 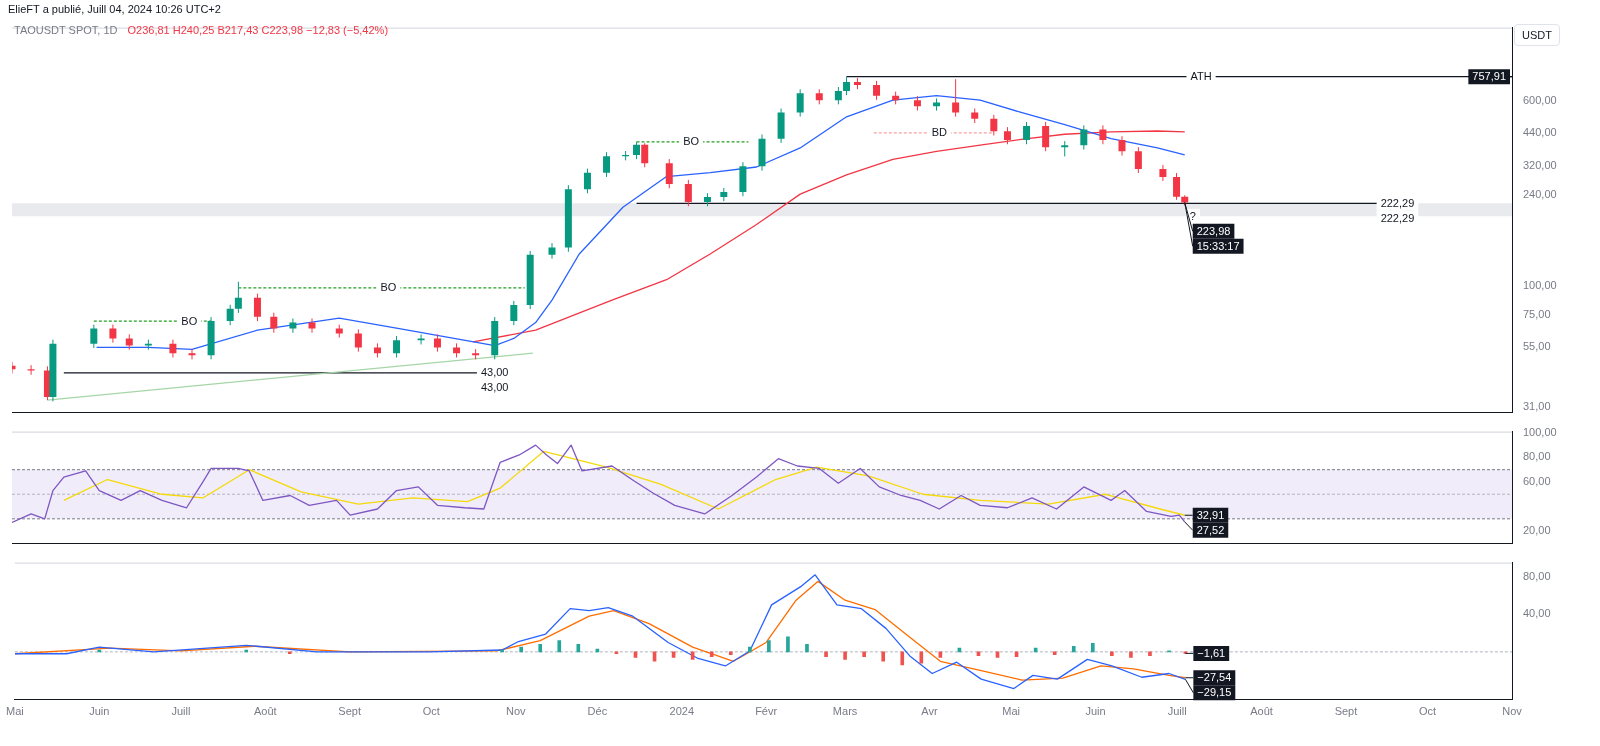 I want to click on x-tick-label: Avr, so click(x=929, y=711).